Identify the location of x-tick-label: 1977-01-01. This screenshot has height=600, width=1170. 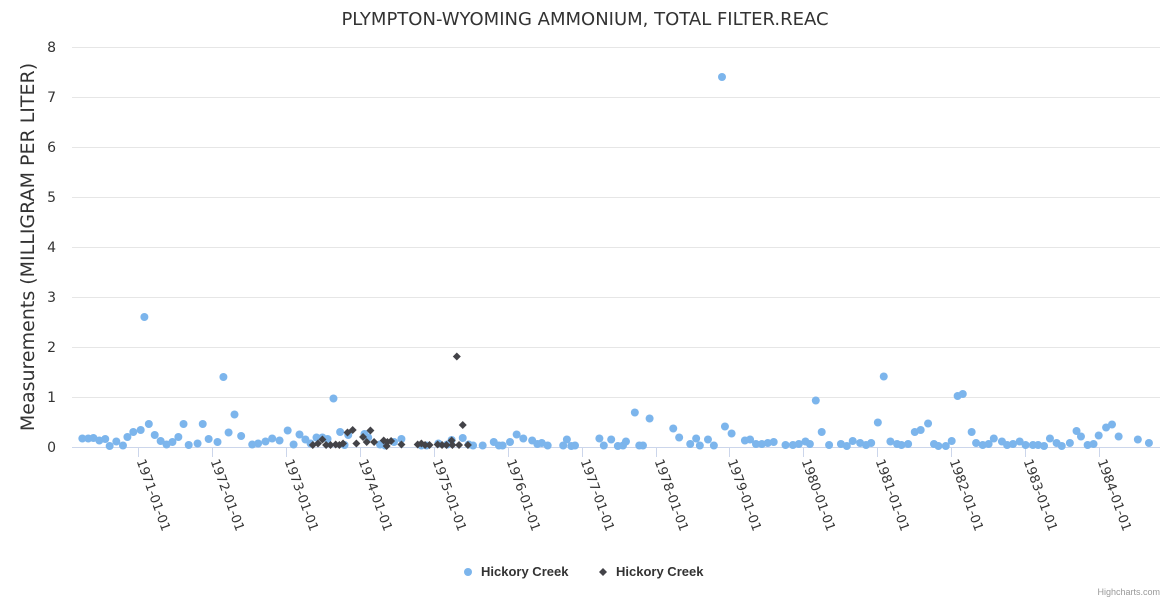
(597, 495).